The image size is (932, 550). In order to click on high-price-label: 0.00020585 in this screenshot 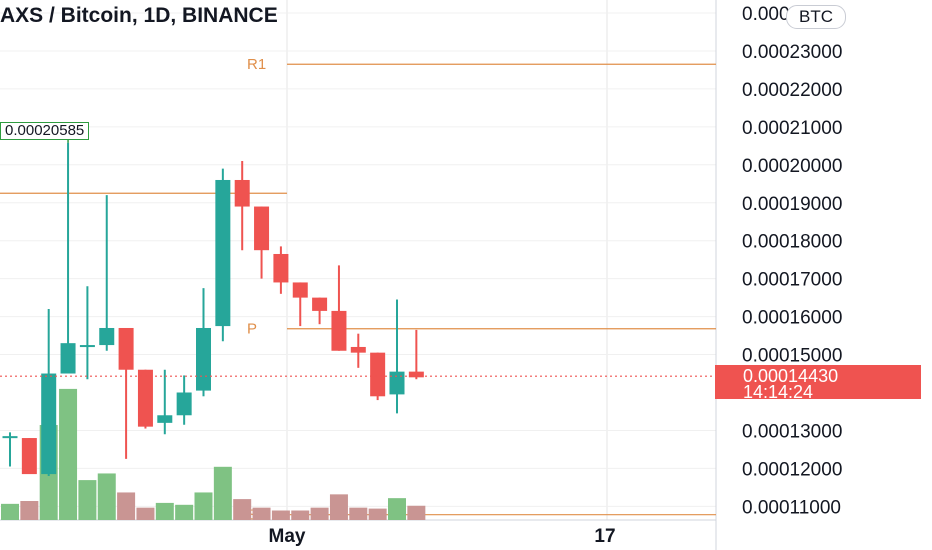, I will do `click(45, 131)`.